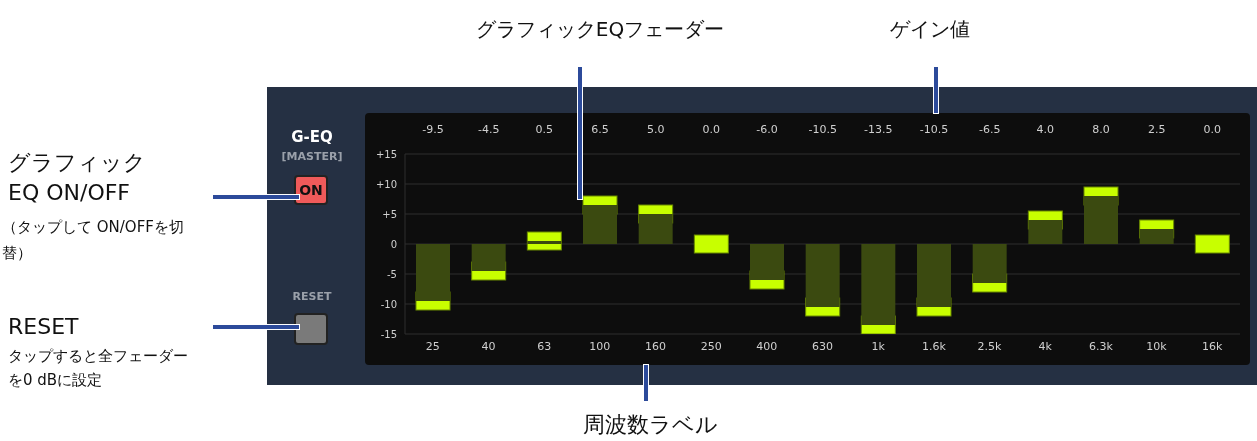 The width and height of the screenshot is (1257, 441). I want to click on x-tick-label: 25, so click(432, 346).